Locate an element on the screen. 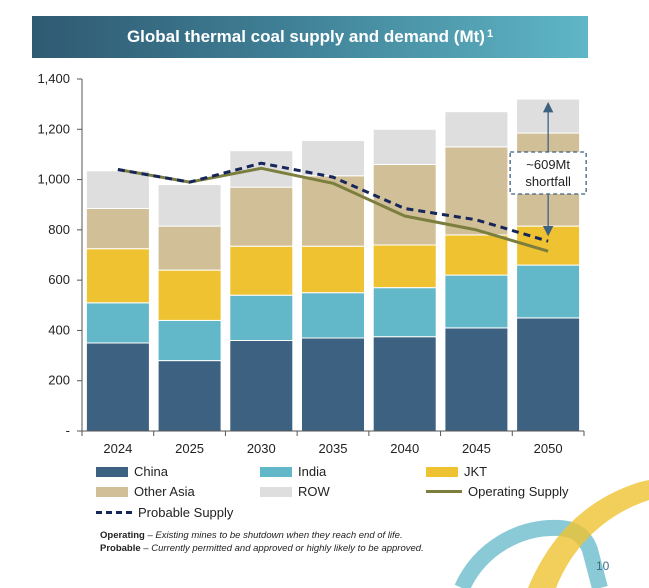 The height and width of the screenshot is (588, 649). x-tick-label-2045: 2045 is located at coordinates (476, 448).